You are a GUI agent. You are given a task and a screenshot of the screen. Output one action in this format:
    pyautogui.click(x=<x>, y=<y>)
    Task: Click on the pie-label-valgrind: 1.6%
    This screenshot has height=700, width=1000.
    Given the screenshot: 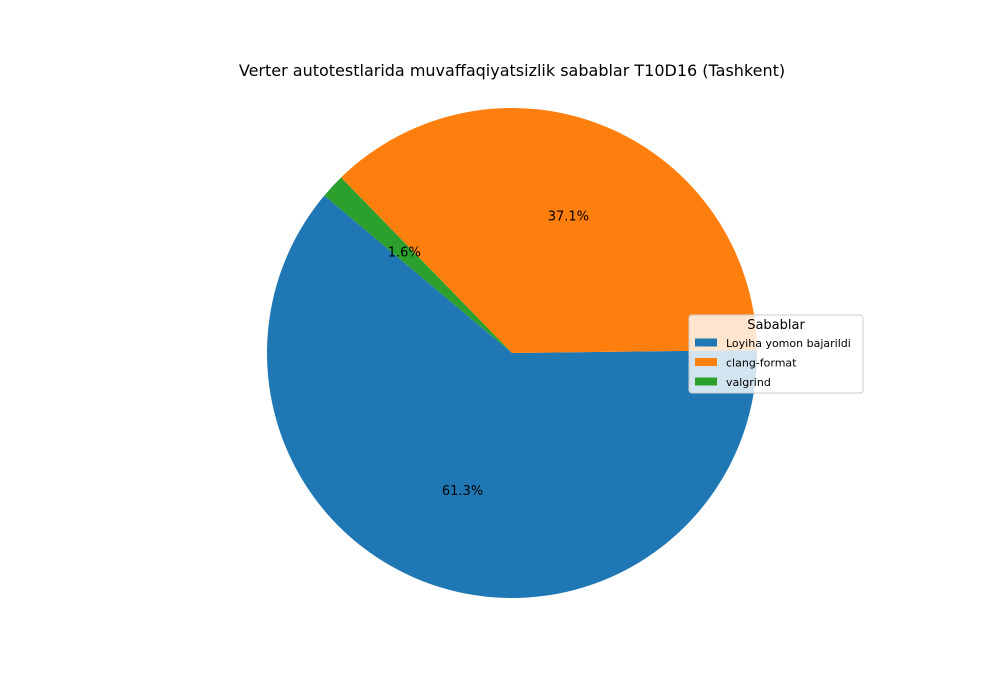 What is the action you would take?
    pyautogui.click(x=404, y=252)
    